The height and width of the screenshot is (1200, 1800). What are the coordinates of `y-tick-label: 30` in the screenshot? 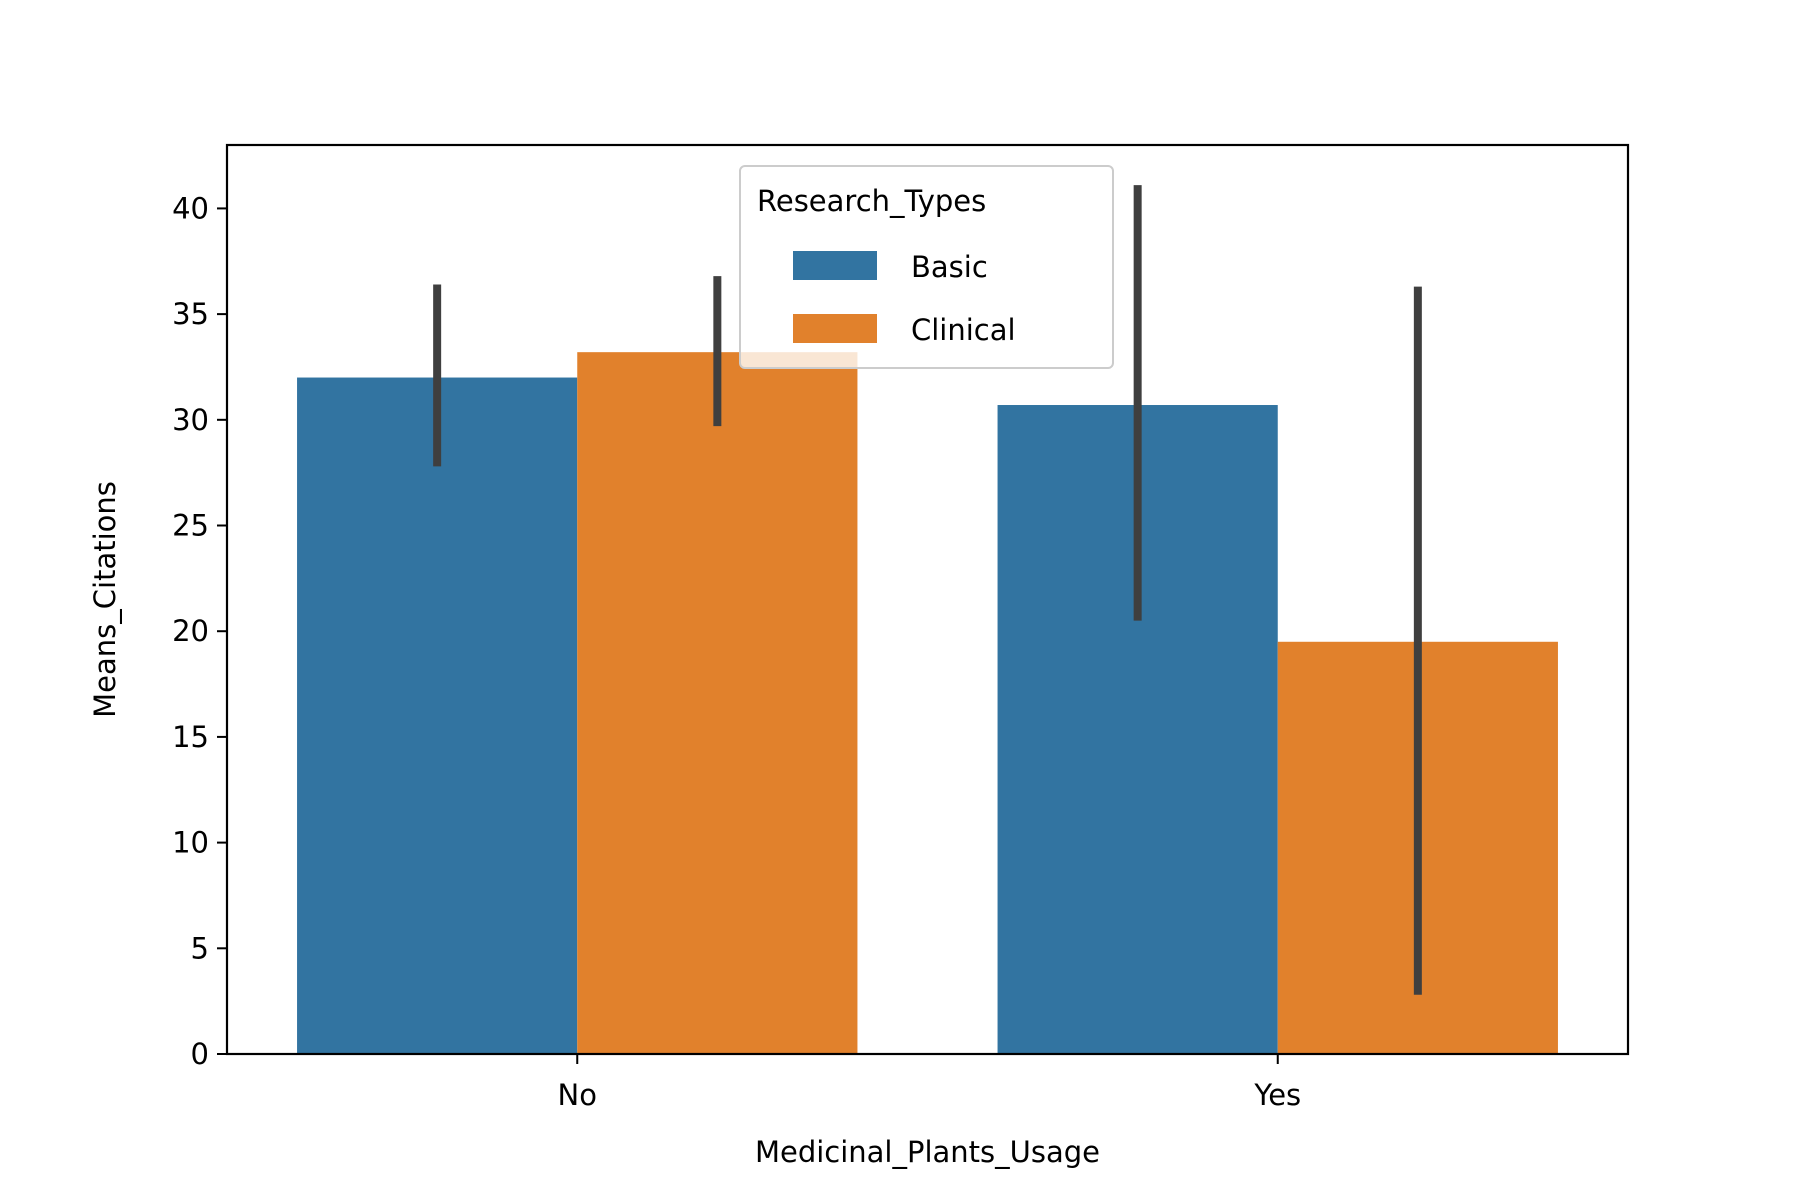 It's located at (190, 420).